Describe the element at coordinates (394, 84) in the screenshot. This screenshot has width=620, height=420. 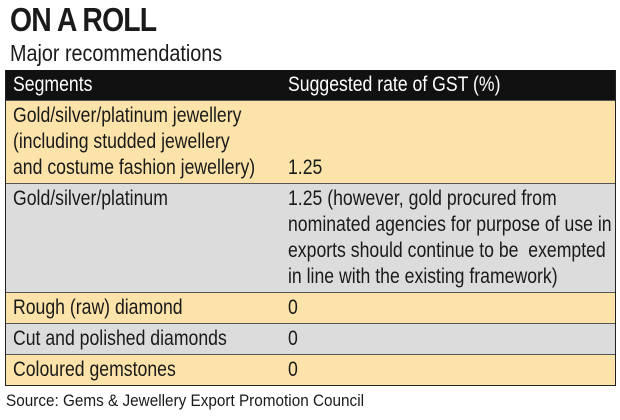
I see `header-label-rate: Suggested rate of GST (%)` at that location.